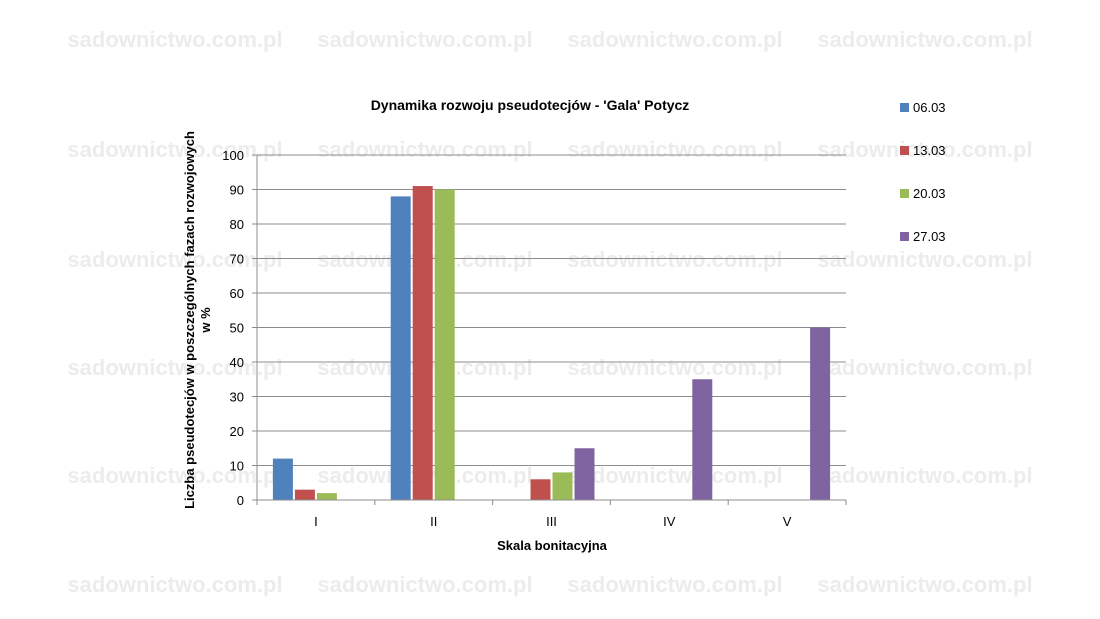 The image size is (1100, 619). What do you see at coordinates (929, 107) in the screenshot?
I see `legend-label: 06.03` at bounding box center [929, 107].